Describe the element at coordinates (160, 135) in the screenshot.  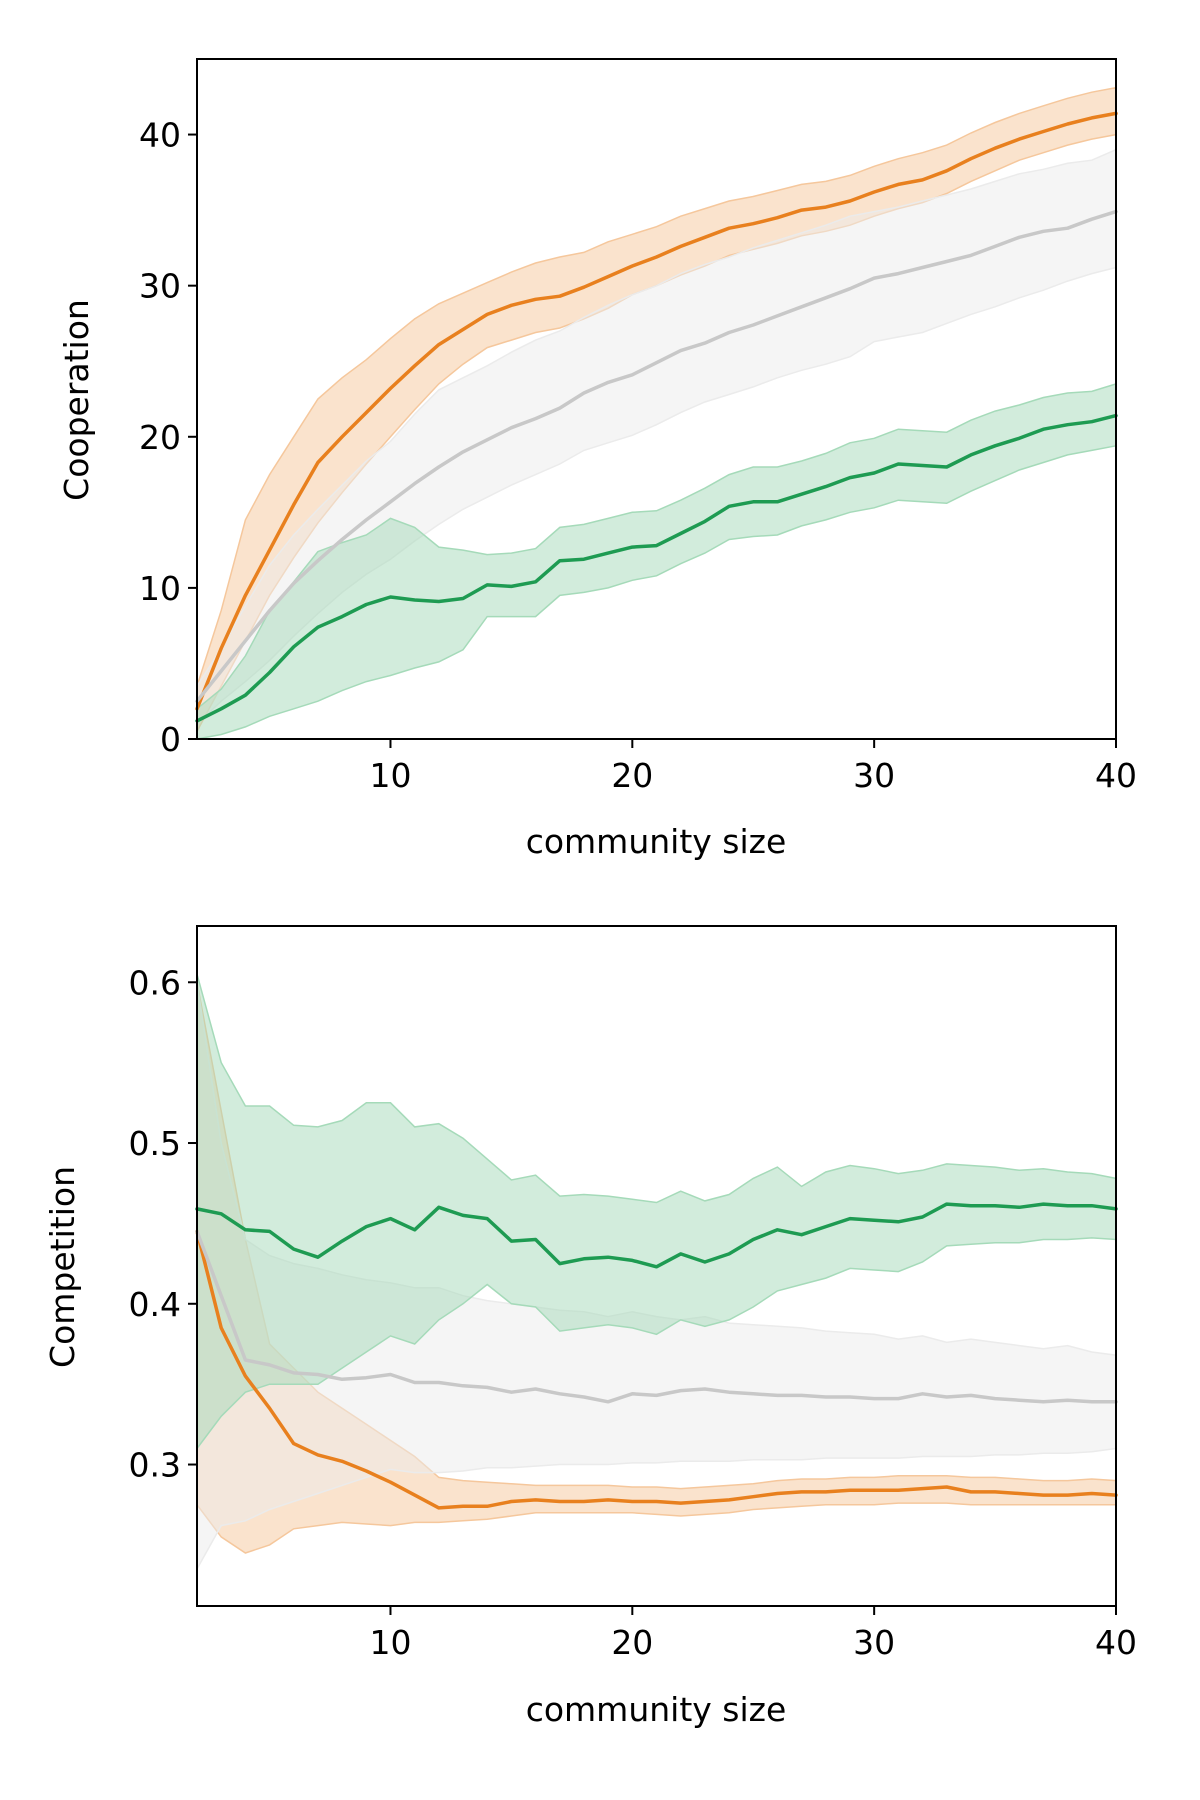
I see `cooperation-y-tick-label: 40` at that location.